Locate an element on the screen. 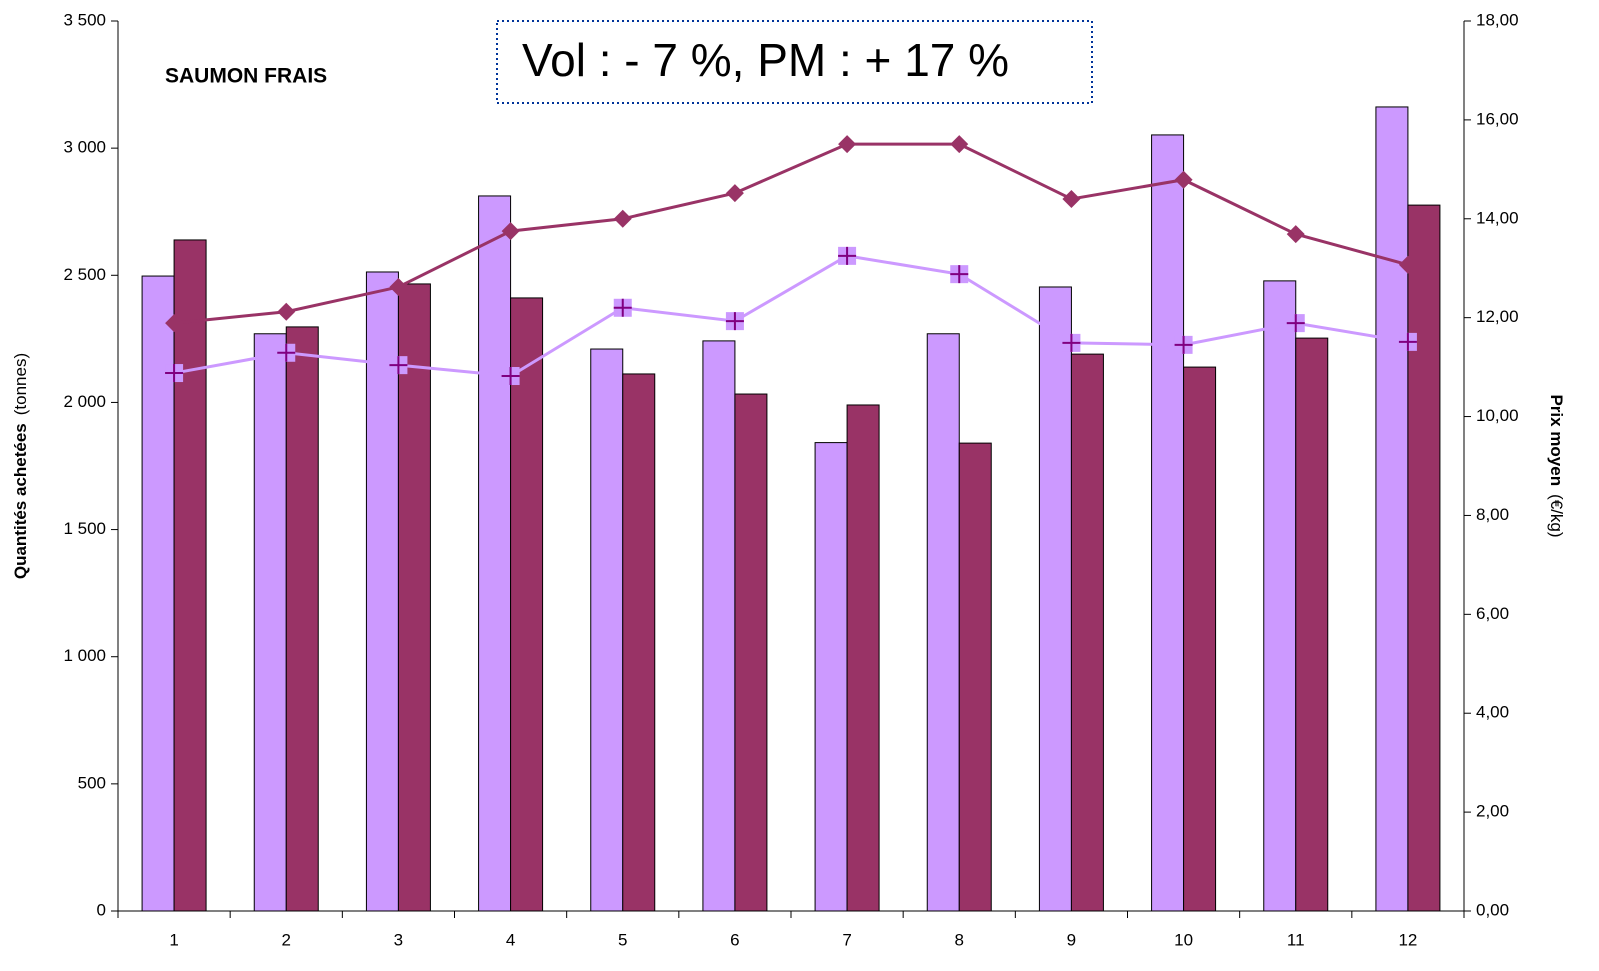 This screenshot has width=1599, height=971. x-tick-label: 5 is located at coordinates (622, 939).